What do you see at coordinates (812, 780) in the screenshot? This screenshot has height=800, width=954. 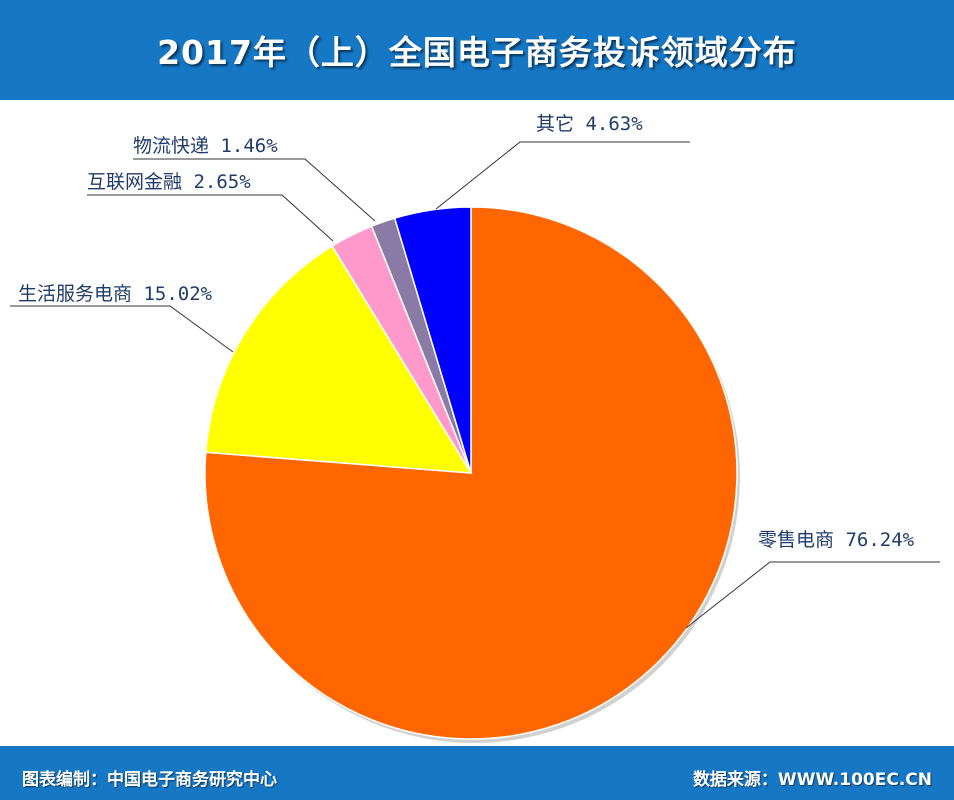 I see `data-source: 数据来源：WWW.100EC.CN` at bounding box center [812, 780].